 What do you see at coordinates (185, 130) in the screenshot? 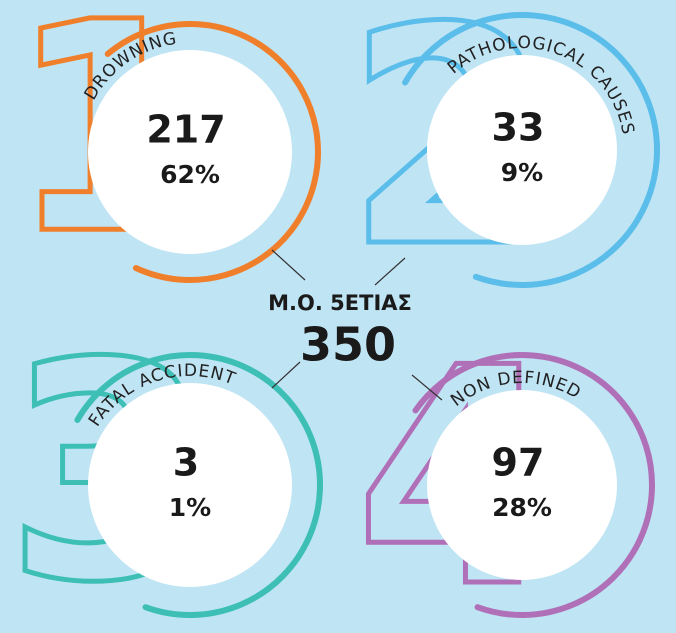
I see `count: 217` at bounding box center [185, 130].